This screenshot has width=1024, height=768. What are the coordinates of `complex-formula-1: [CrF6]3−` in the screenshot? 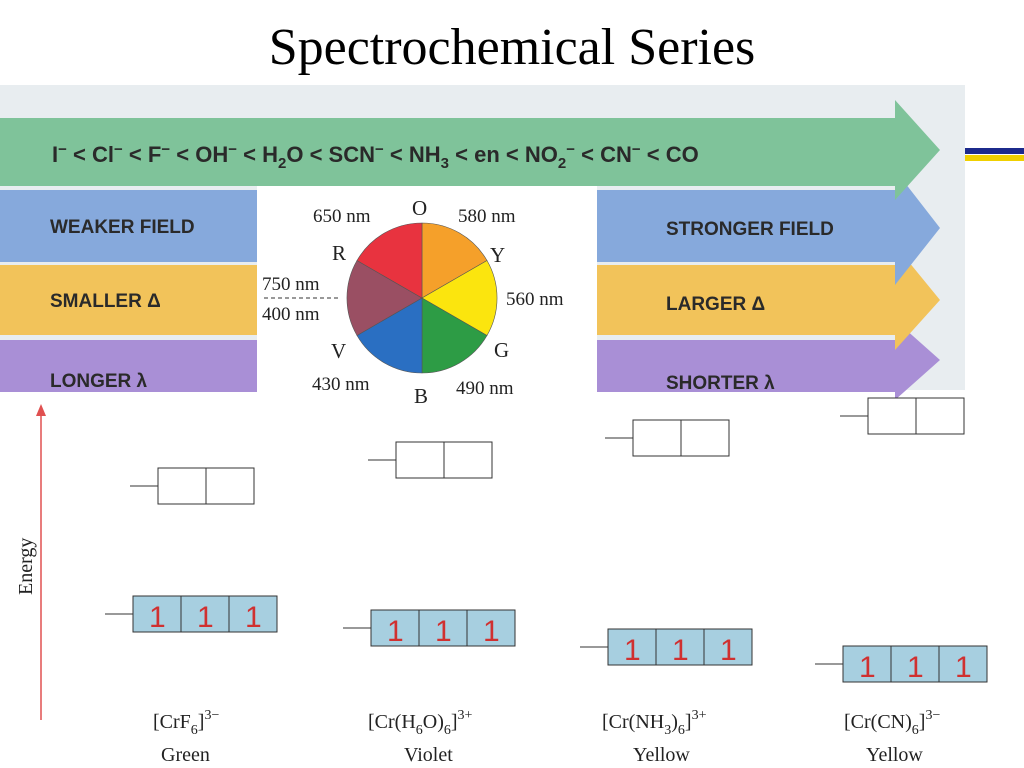 It's located at (186, 723).